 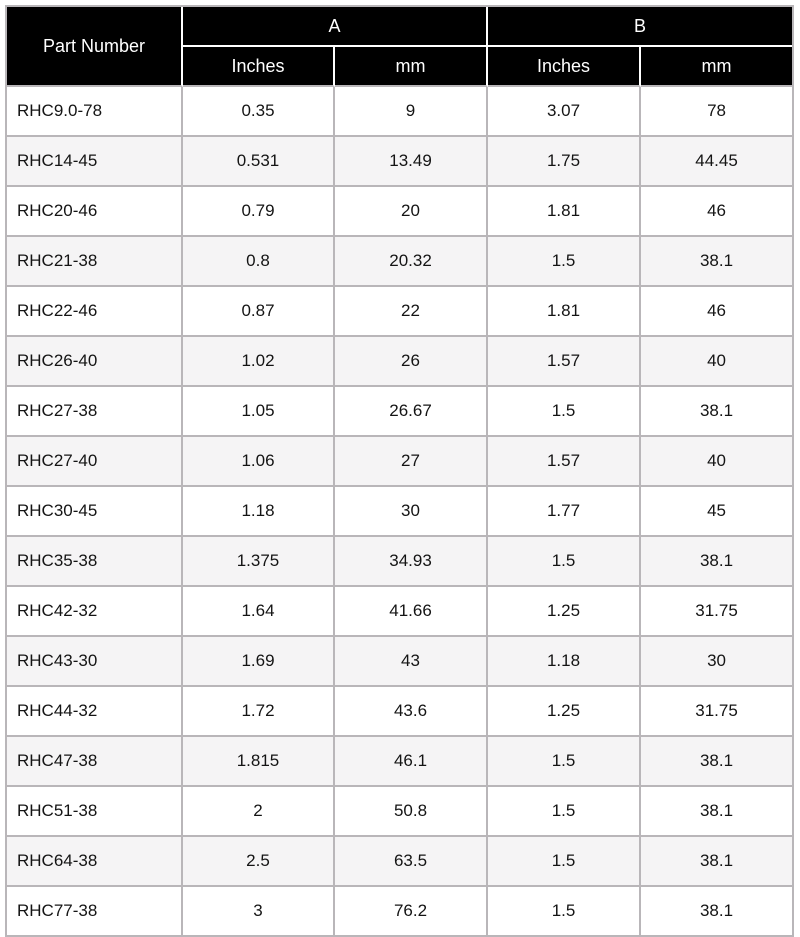 What do you see at coordinates (565, 162) in the screenshot?
I see `b-inches-cell: 1.75` at bounding box center [565, 162].